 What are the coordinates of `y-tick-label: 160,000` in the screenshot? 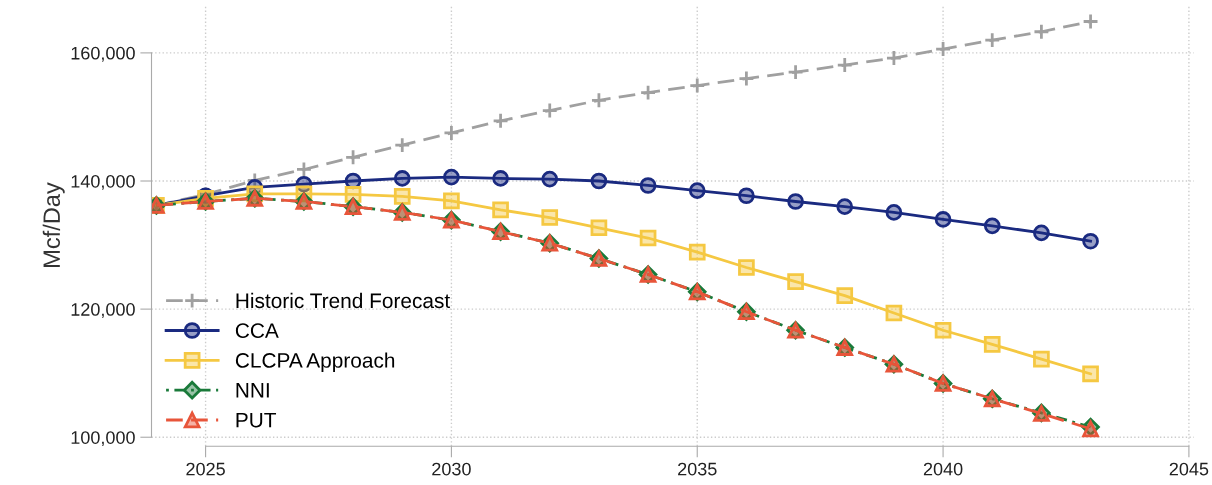 It's located at (103, 54).